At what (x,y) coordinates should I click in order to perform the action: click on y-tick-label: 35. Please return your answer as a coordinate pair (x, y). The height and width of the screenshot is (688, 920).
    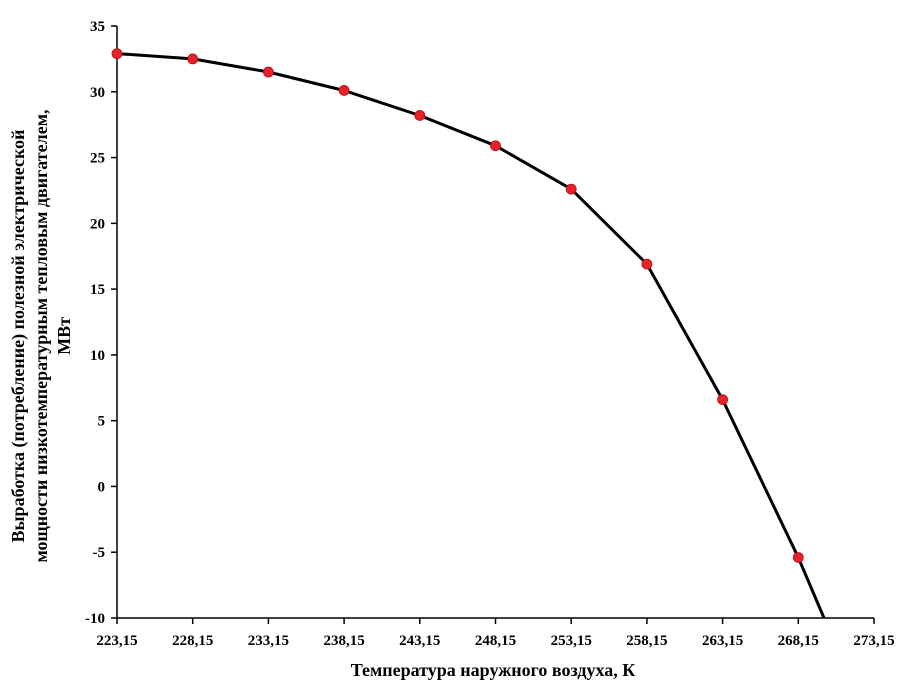
    Looking at the image, I should click on (97, 27).